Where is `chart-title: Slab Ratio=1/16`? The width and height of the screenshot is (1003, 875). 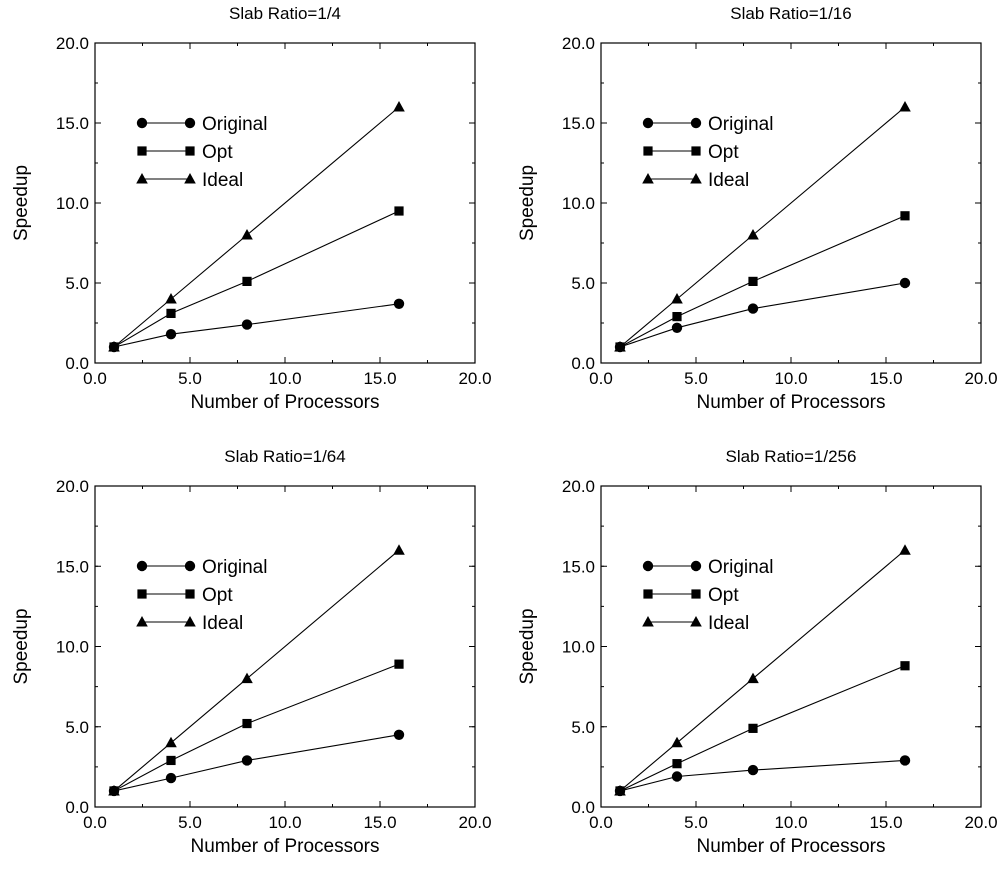 chart-title: Slab Ratio=1/16 is located at coordinates (790, 13).